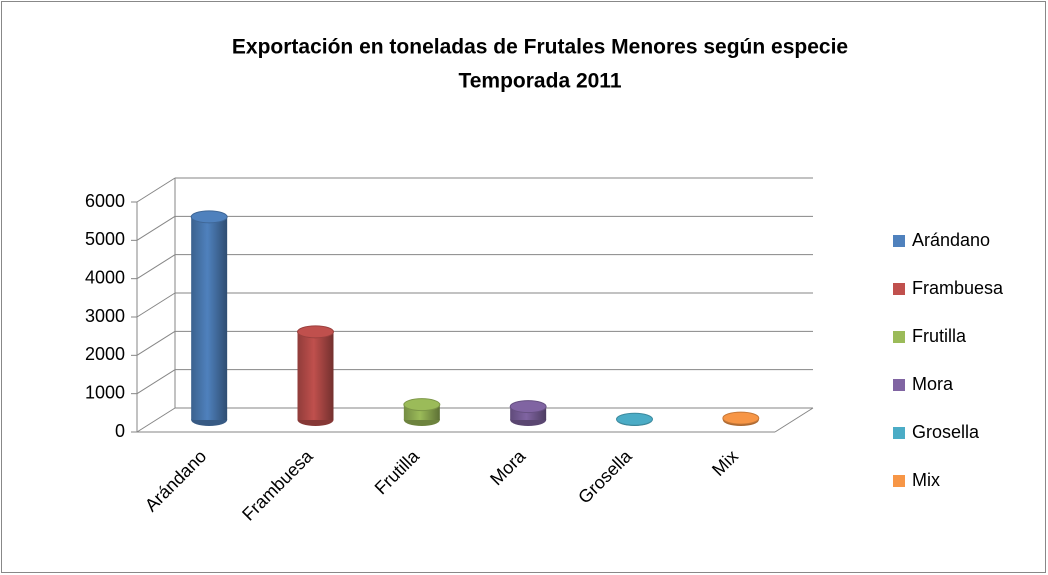  What do you see at coordinates (926, 480) in the screenshot?
I see `legend-label: Mix` at bounding box center [926, 480].